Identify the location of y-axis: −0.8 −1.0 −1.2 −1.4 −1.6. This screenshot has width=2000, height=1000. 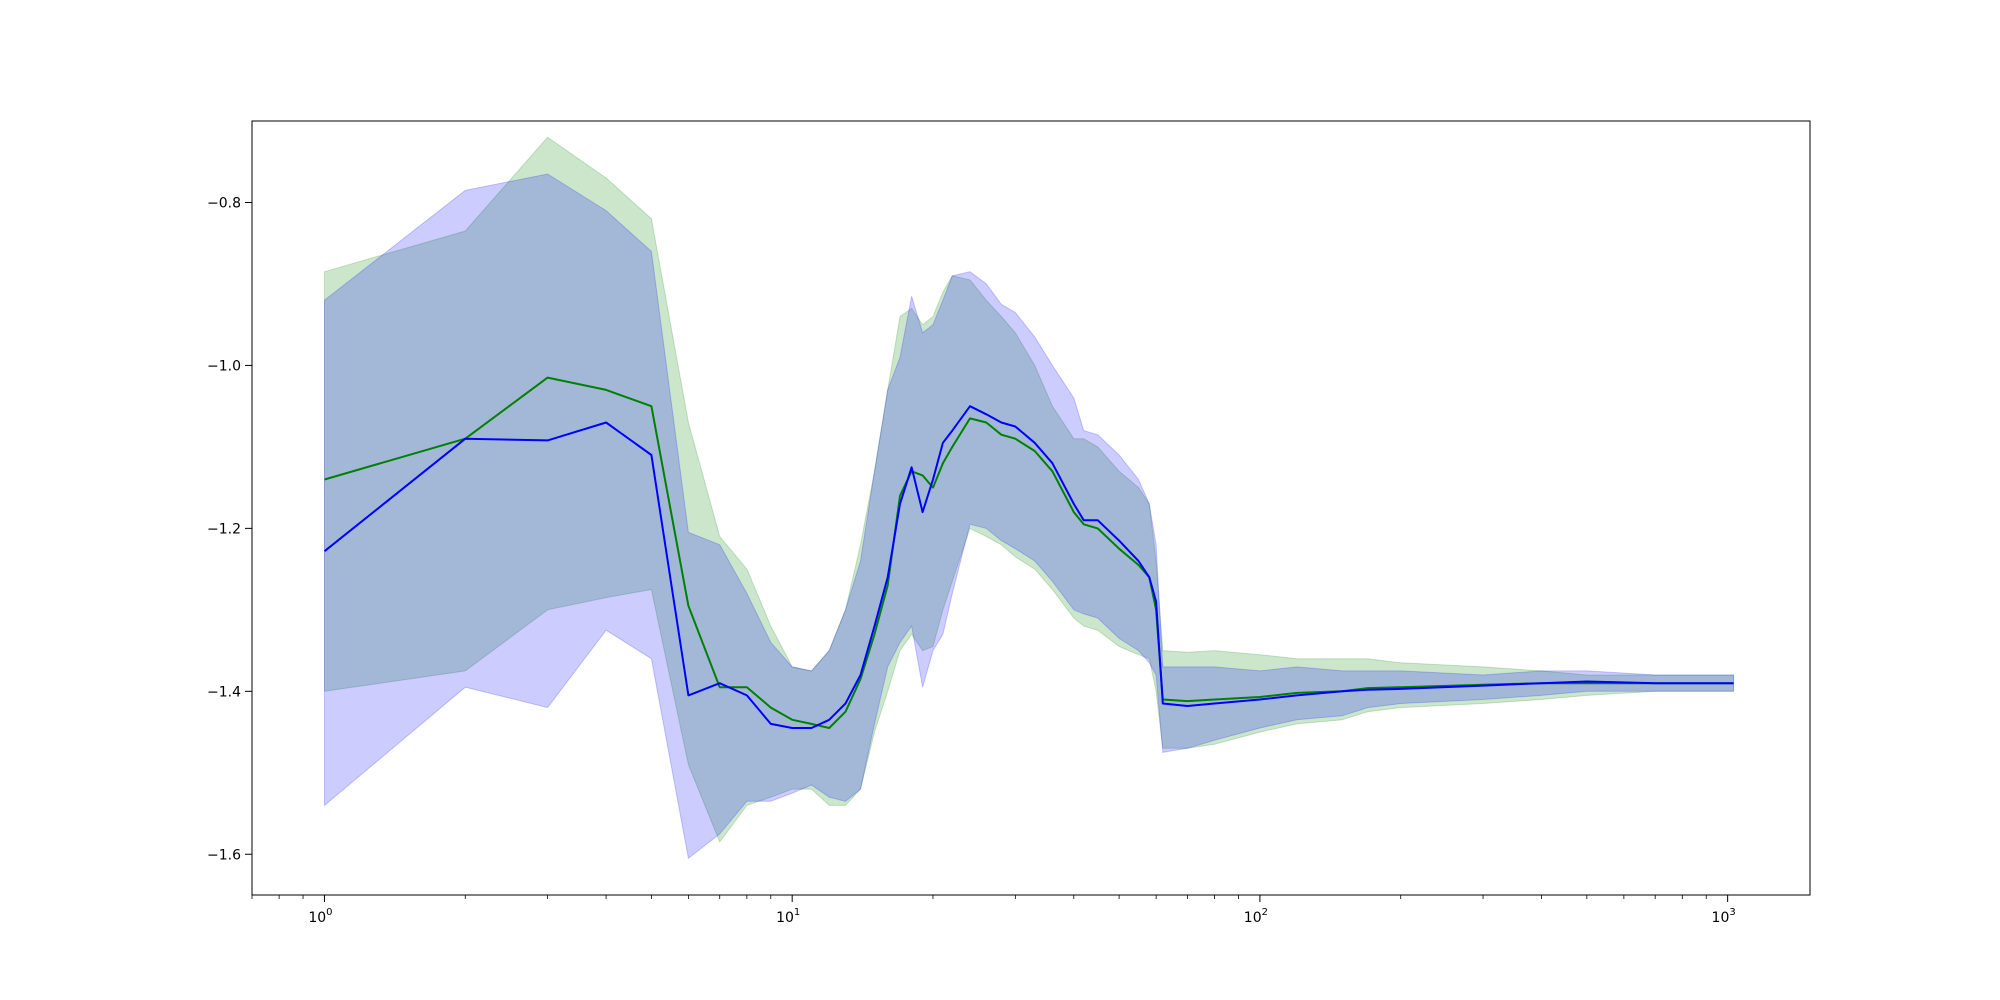
(229, 529).